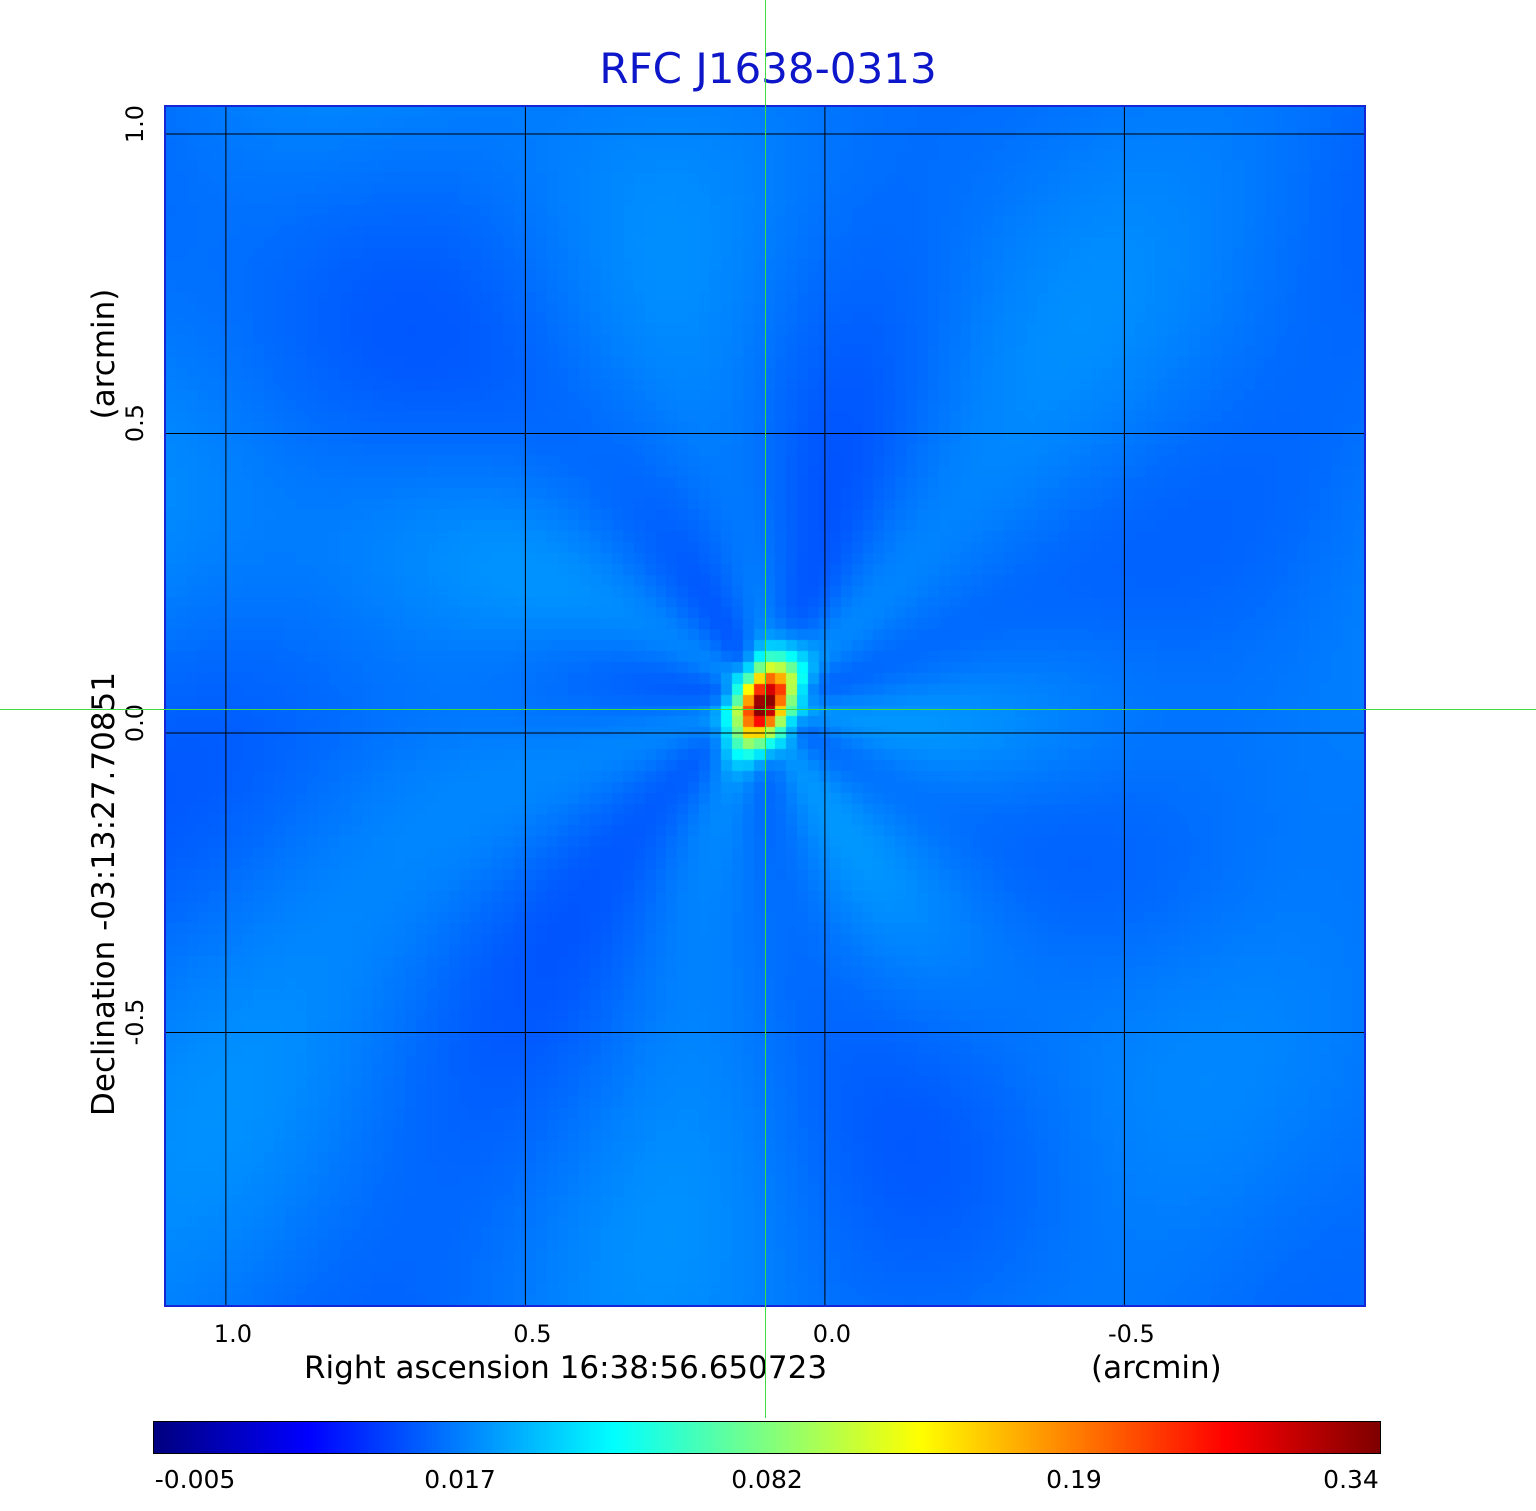  What do you see at coordinates (135, 124) in the screenshot?
I see `y-tick-label: 1.0` at bounding box center [135, 124].